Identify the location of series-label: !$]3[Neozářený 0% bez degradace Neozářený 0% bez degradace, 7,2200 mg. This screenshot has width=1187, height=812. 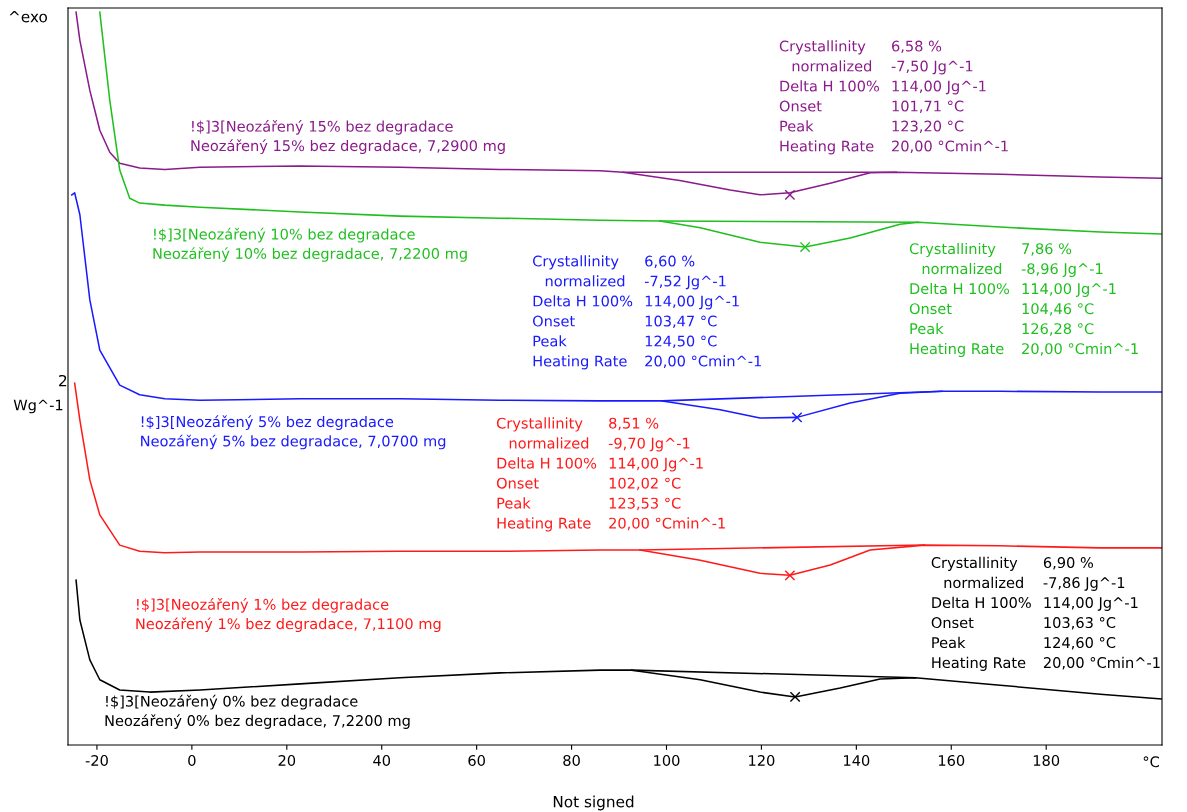
(257, 711).